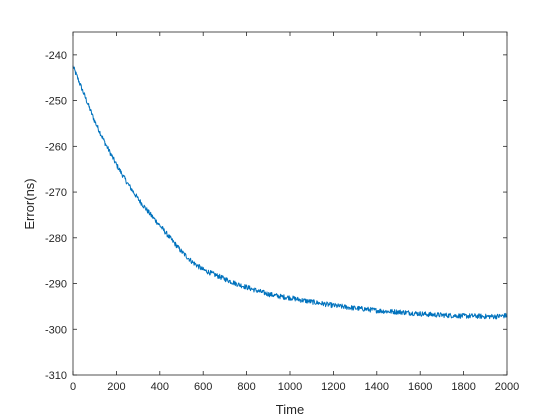  I want to click on y-axis-title: Error(ns), so click(29, 203).